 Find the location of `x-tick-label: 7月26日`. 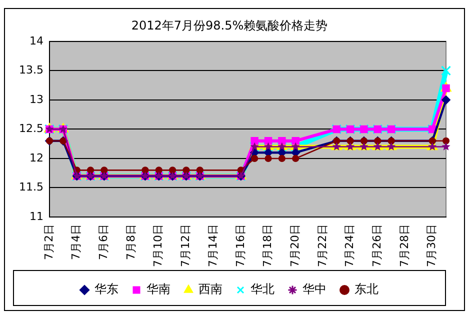

x-tick-label: 7月26日 is located at coordinates (377, 246).